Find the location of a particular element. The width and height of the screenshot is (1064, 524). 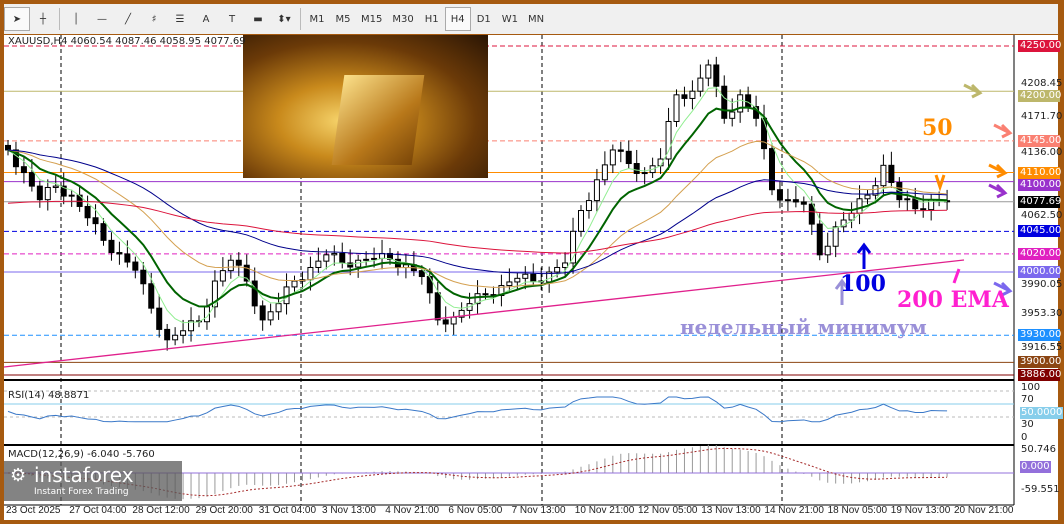

crosshair-tool: ┼ is located at coordinates (43, 19).